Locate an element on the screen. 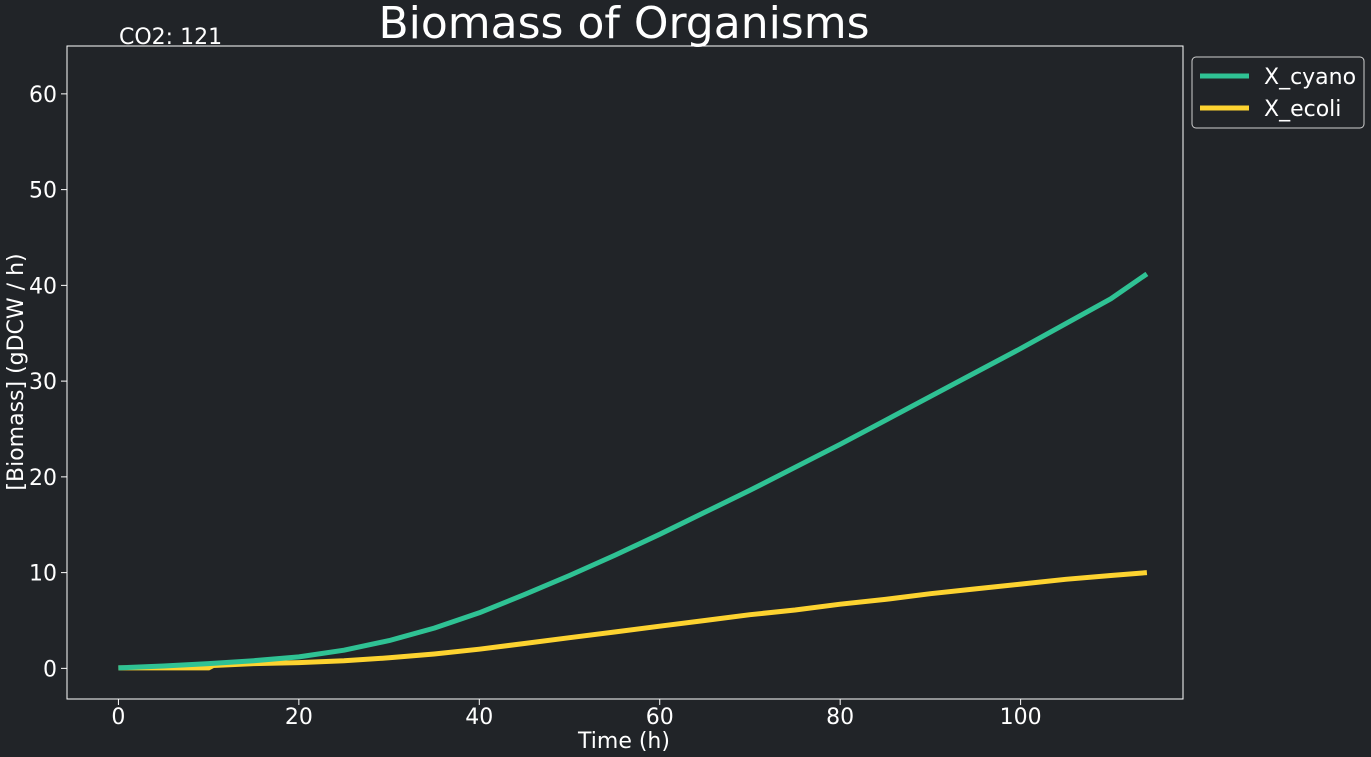  y-axis-ticks: 0 10 20 30 40 50 60 is located at coordinates (48, 382).